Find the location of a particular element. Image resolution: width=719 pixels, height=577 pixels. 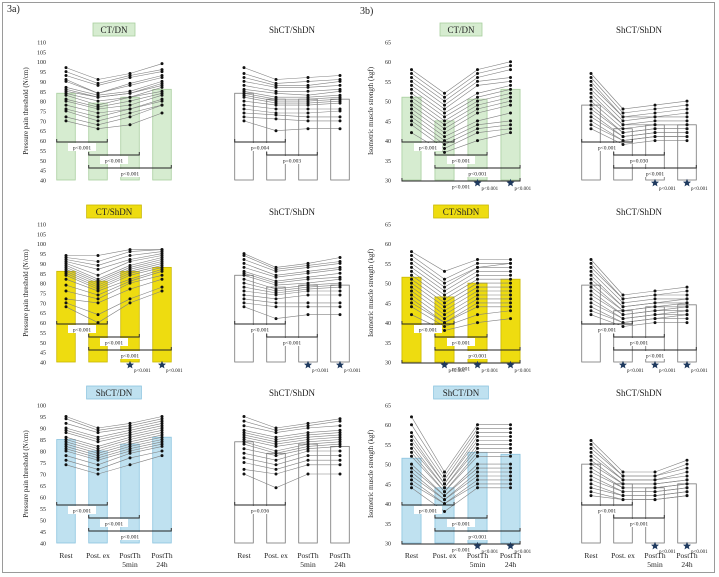

y-tick-label: 100 is located at coordinates (41, 245).